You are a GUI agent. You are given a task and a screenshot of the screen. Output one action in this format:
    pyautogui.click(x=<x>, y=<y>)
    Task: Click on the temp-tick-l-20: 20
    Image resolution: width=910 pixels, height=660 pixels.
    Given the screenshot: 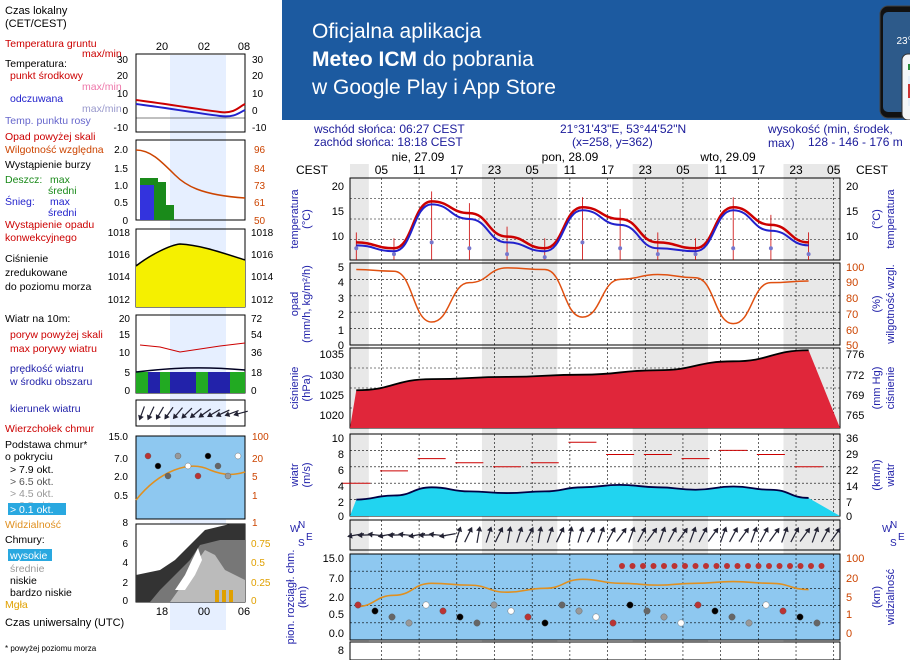 What is the action you would take?
    pyautogui.click(x=338, y=187)
    